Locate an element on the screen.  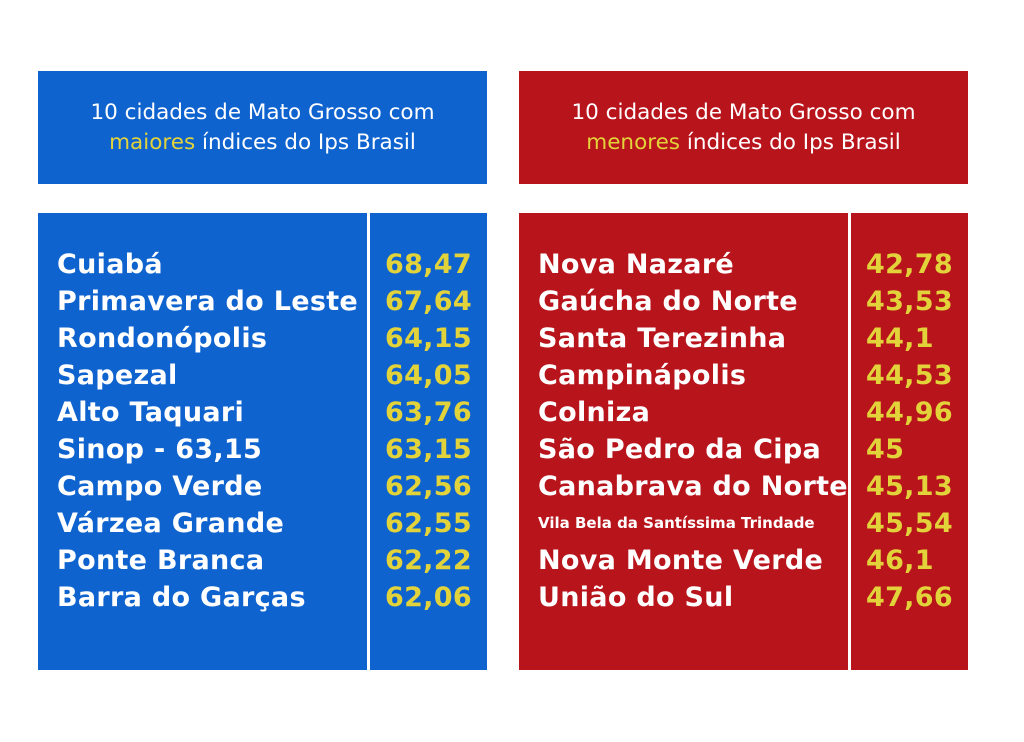
right-city-name: São Pedro da Cipa is located at coordinates (679, 449).